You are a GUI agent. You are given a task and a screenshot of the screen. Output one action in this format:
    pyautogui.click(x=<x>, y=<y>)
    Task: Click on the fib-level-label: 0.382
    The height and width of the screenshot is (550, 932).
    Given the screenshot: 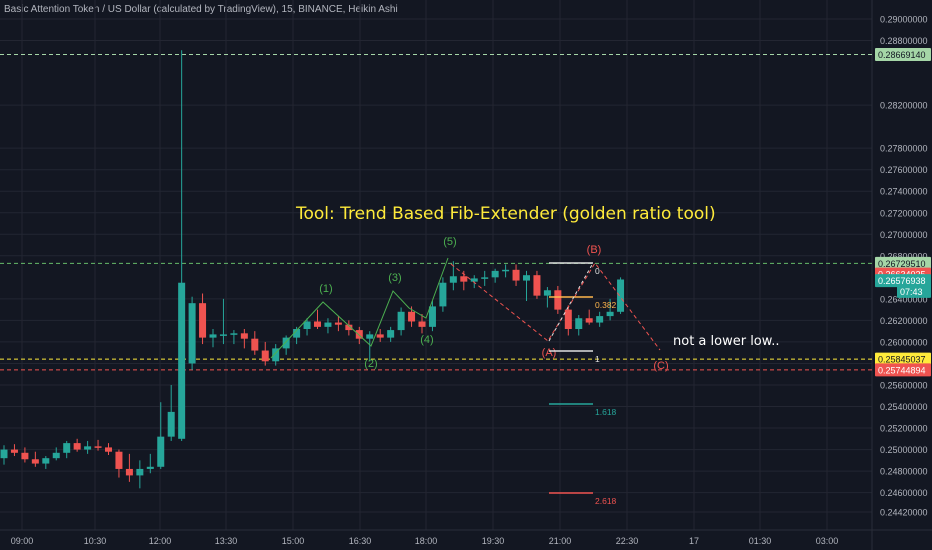 What is the action you would take?
    pyautogui.click(x=606, y=305)
    